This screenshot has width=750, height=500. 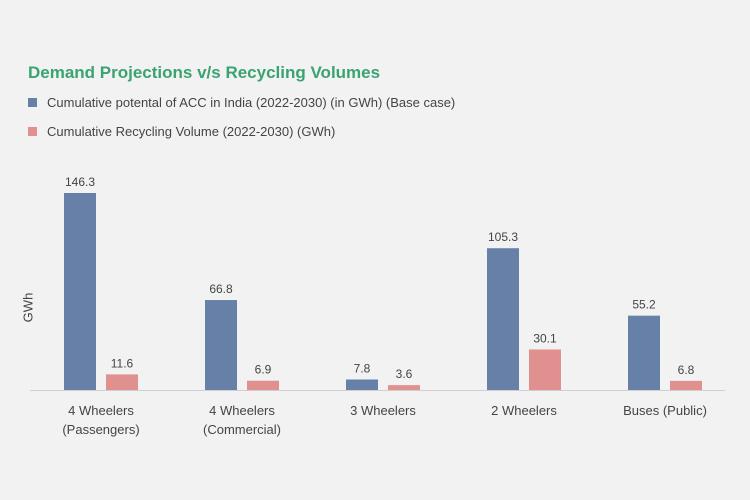 I want to click on x-tick-label-4-0: Buses (Public), so click(x=665, y=410).